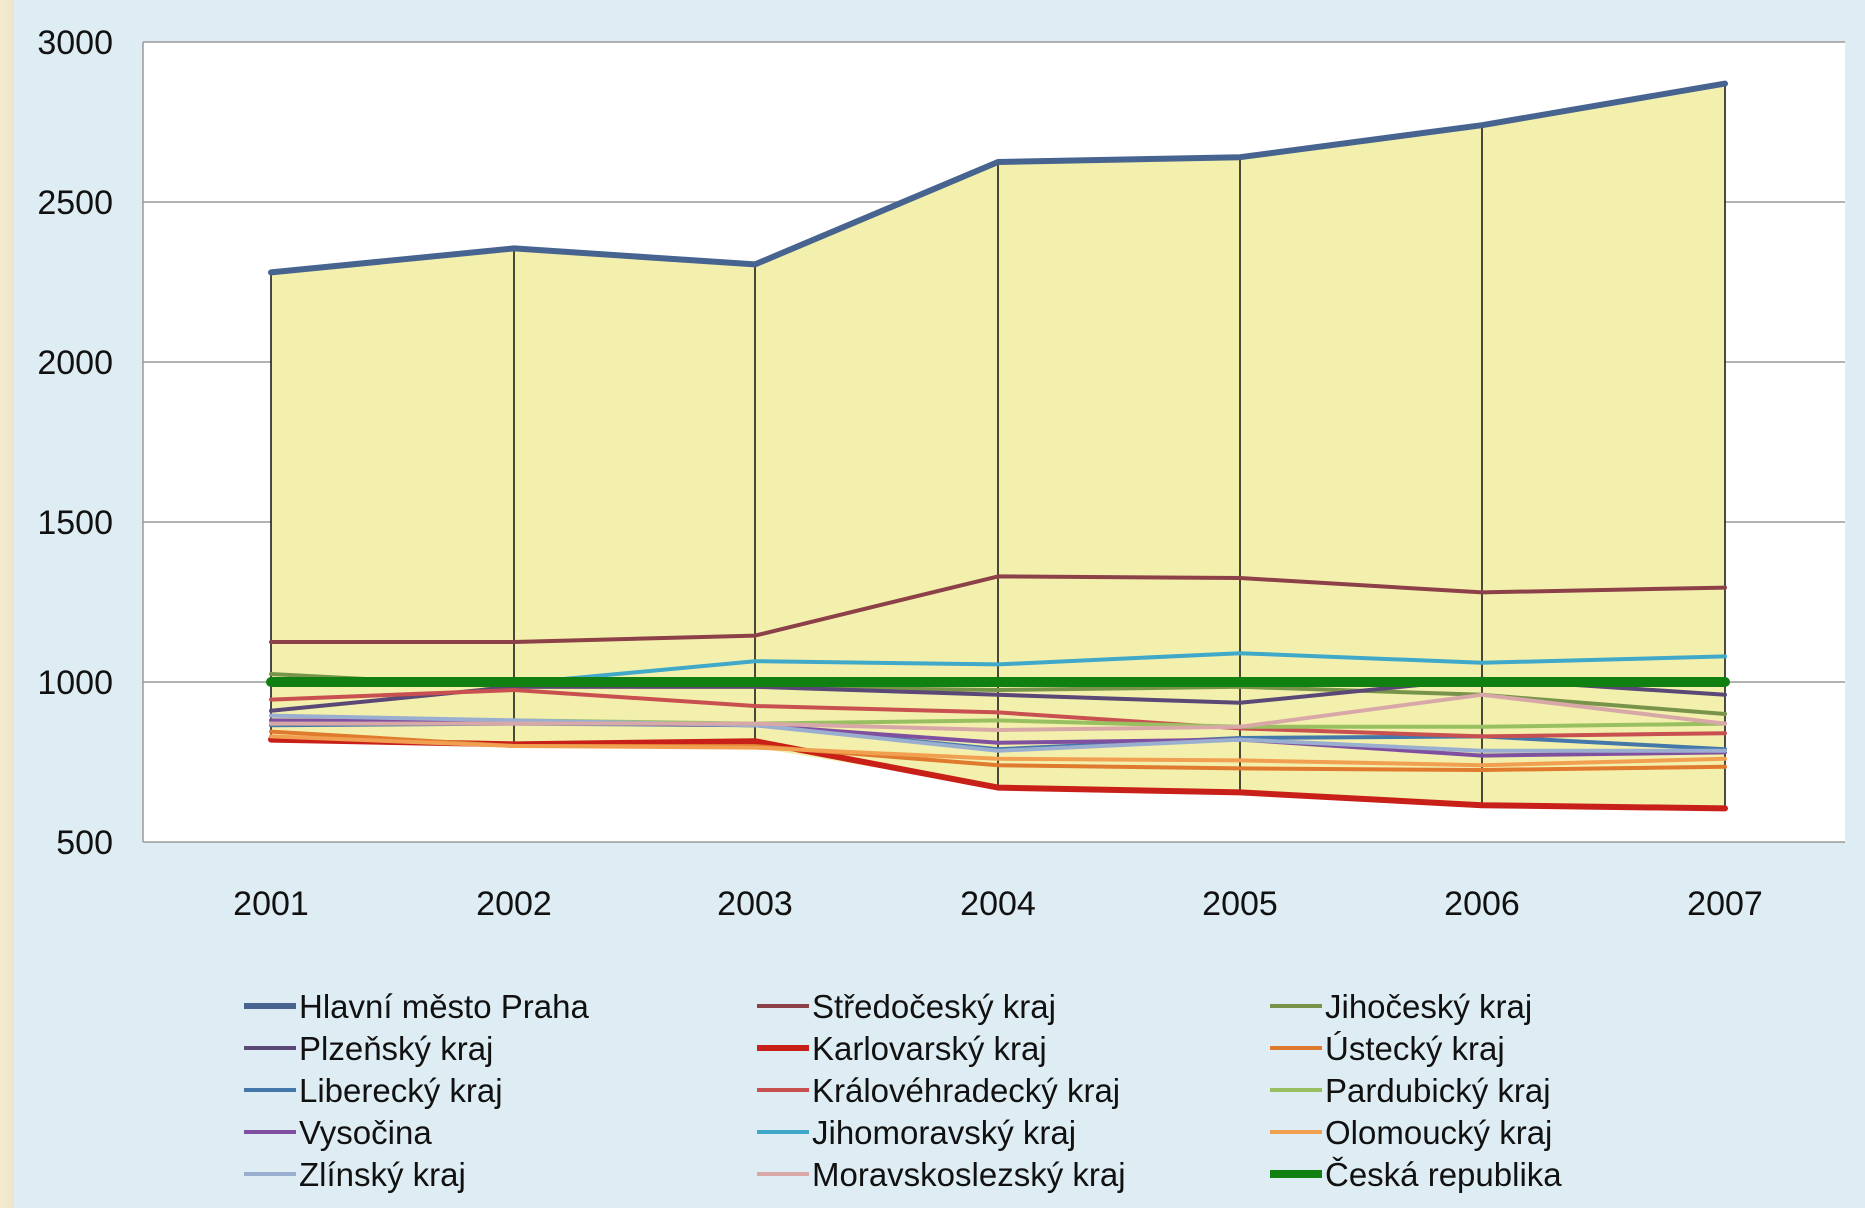 Image resolution: width=1865 pixels, height=1208 pixels. I want to click on legend-label-14: Česká republika, so click(1443, 1174).